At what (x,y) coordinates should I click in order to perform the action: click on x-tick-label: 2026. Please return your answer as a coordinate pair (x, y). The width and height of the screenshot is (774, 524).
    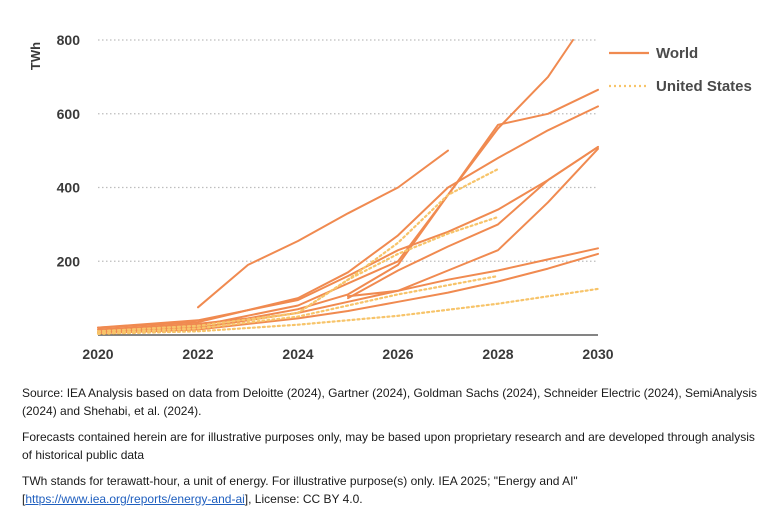
    Looking at the image, I should click on (397, 354).